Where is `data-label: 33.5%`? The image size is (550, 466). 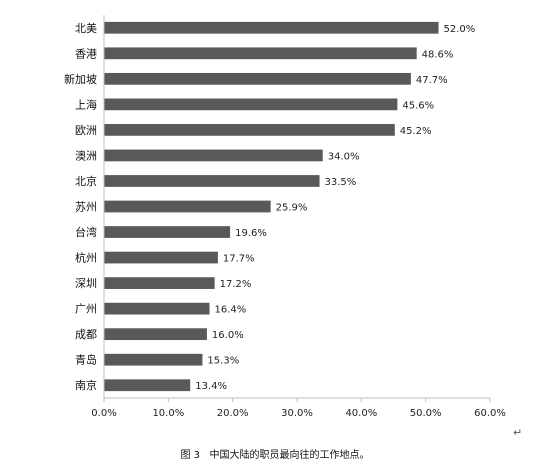
data-label: 33.5% is located at coordinates (341, 182).